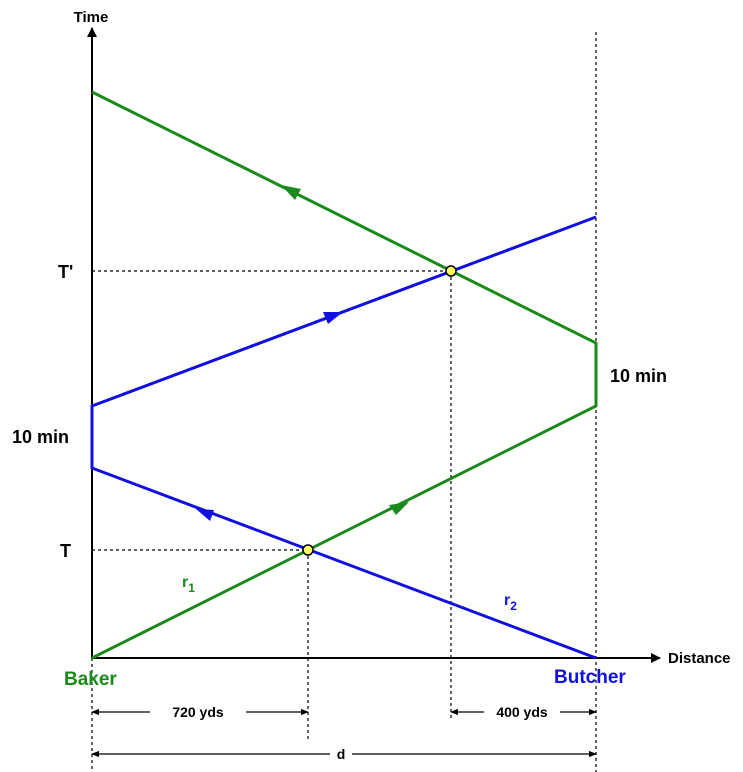 The image size is (743, 772). I want to click on T-prime-label: T', so click(65, 272).